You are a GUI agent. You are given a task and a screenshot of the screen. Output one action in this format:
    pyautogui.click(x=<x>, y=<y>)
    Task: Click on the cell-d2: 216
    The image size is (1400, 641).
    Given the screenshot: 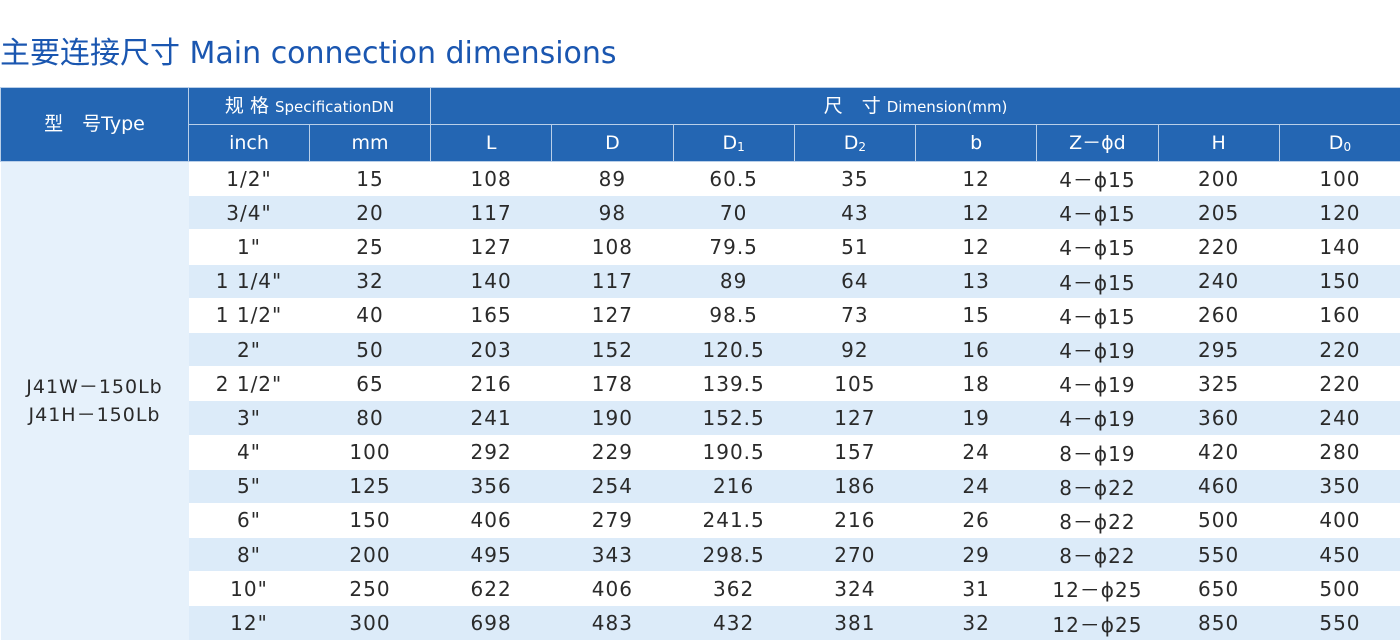 What is the action you would take?
    pyautogui.click(x=854, y=520)
    